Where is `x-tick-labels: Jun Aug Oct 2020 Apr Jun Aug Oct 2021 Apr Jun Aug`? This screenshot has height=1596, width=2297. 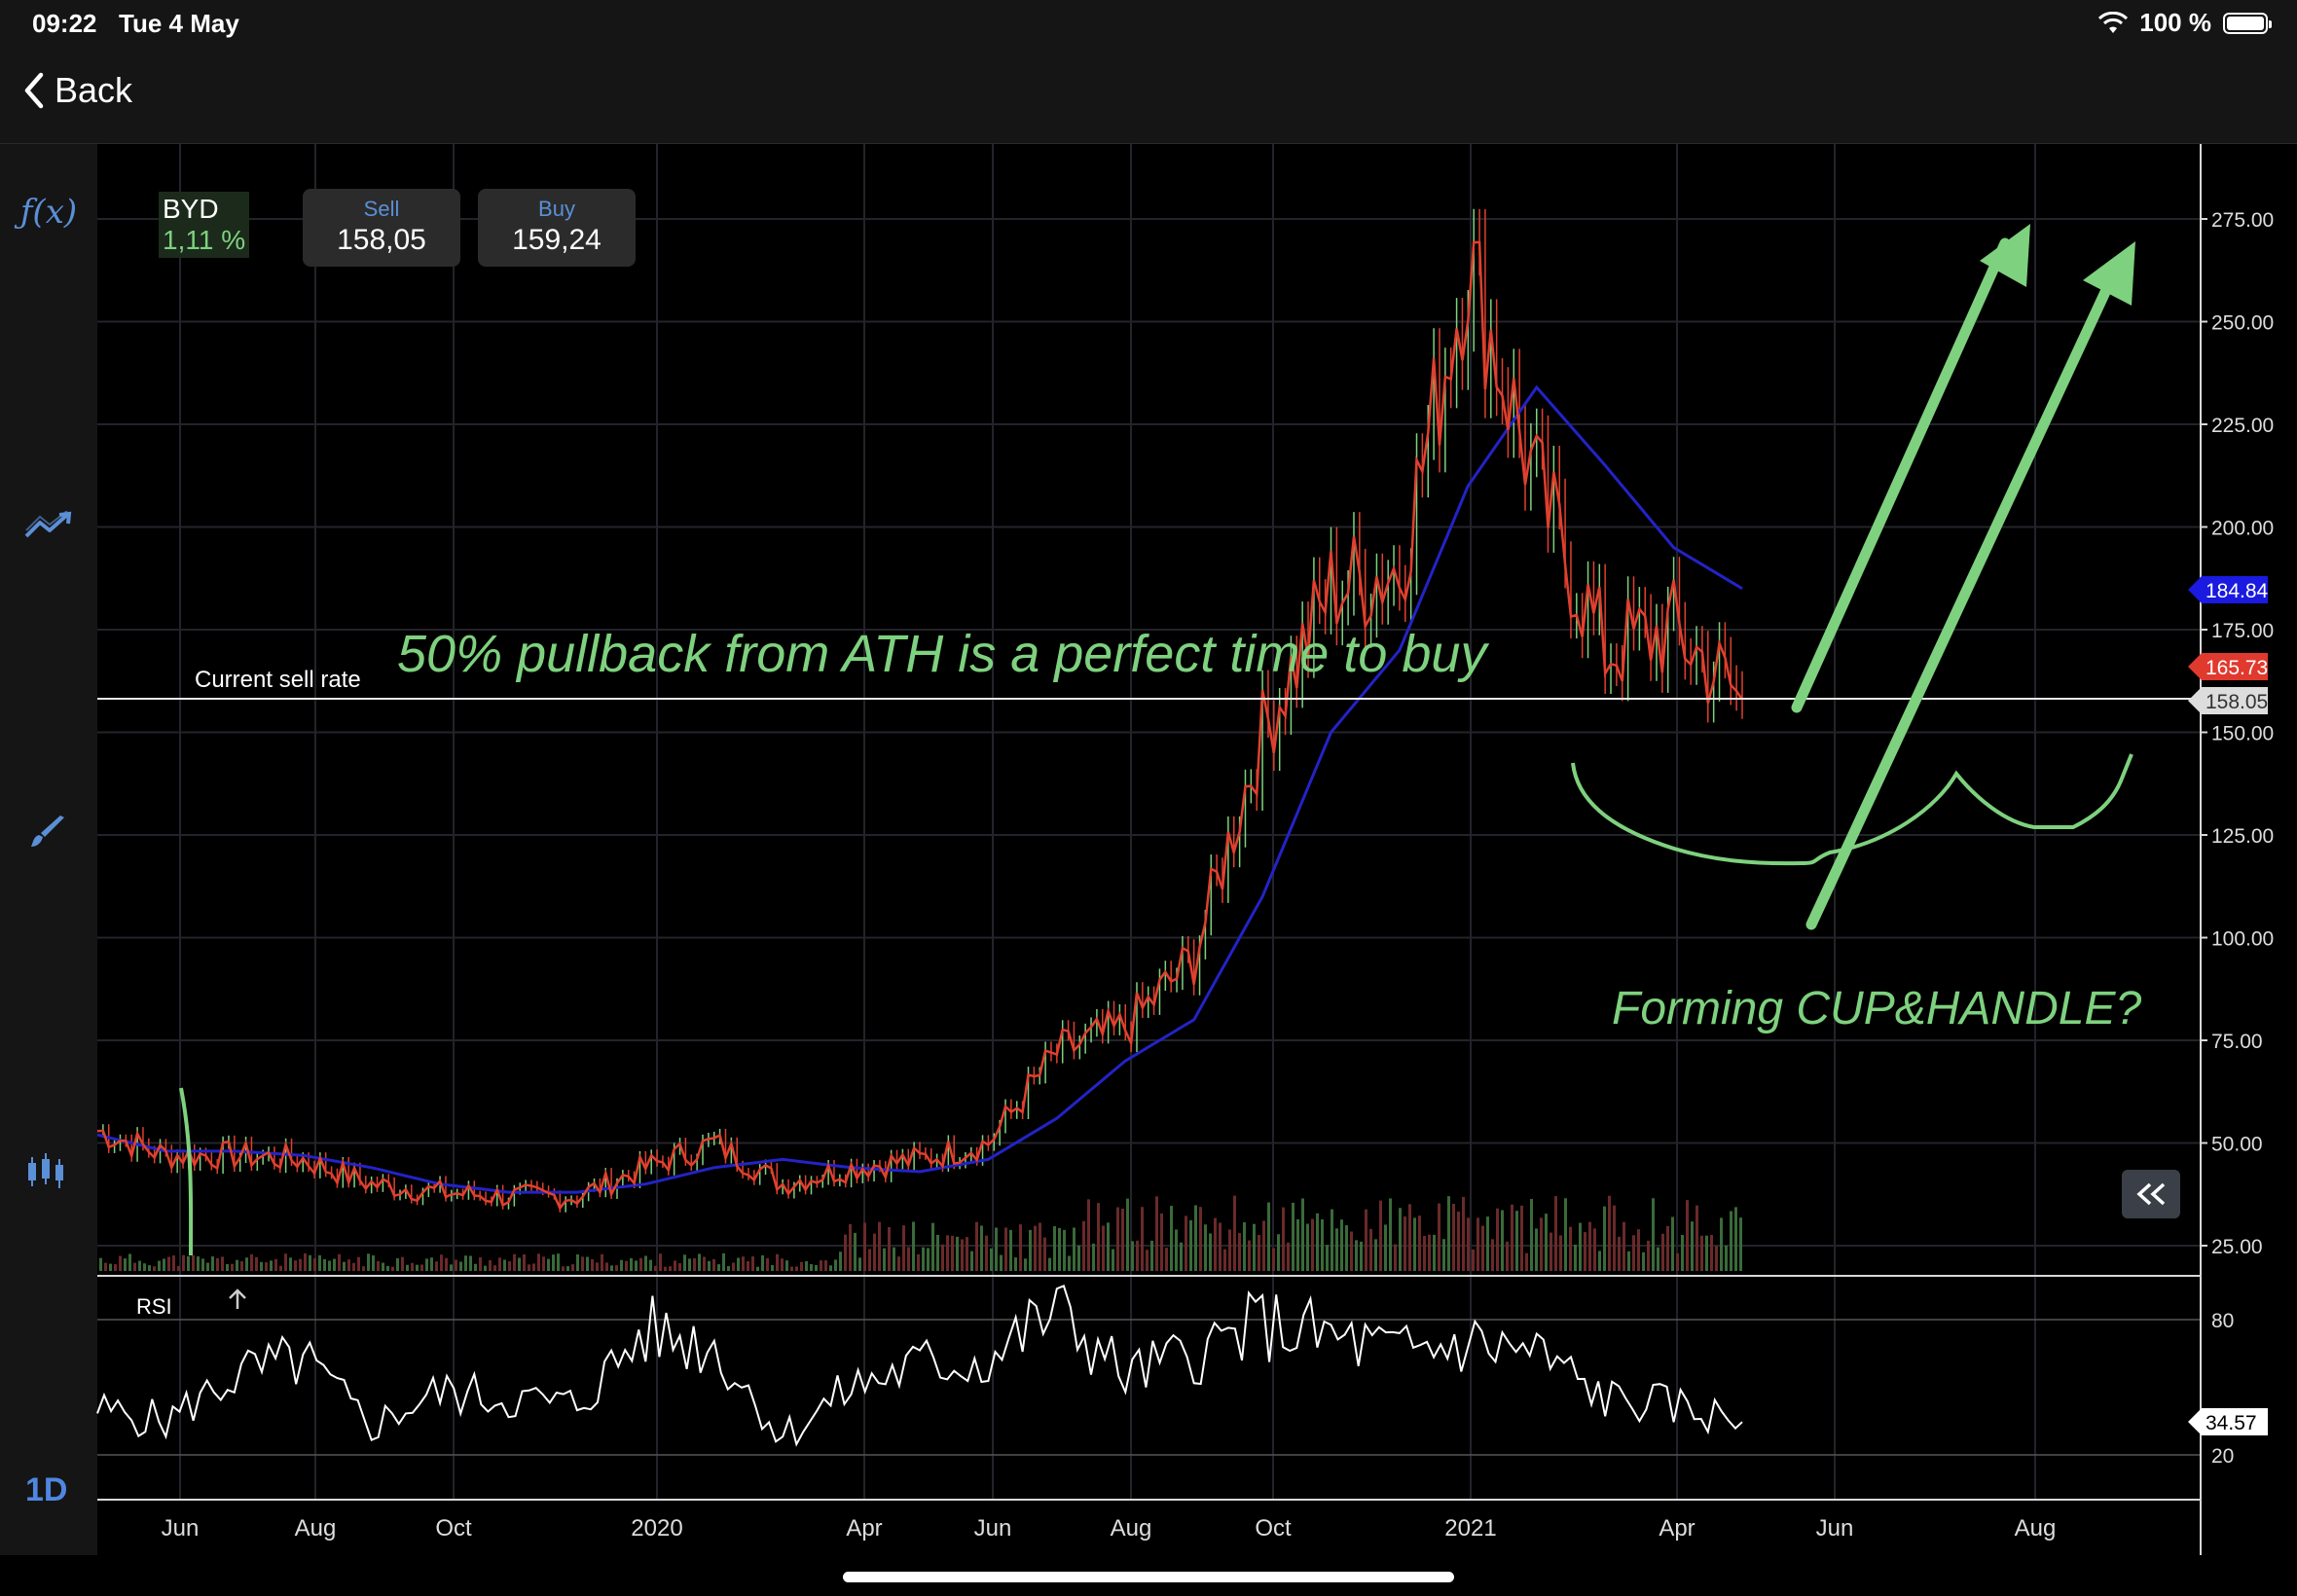 x-tick-labels: Jun Aug Oct 2020 Apr Jun Aug Oct 2021 Apr Jun Aug is located at coordinates (1109, 1528).